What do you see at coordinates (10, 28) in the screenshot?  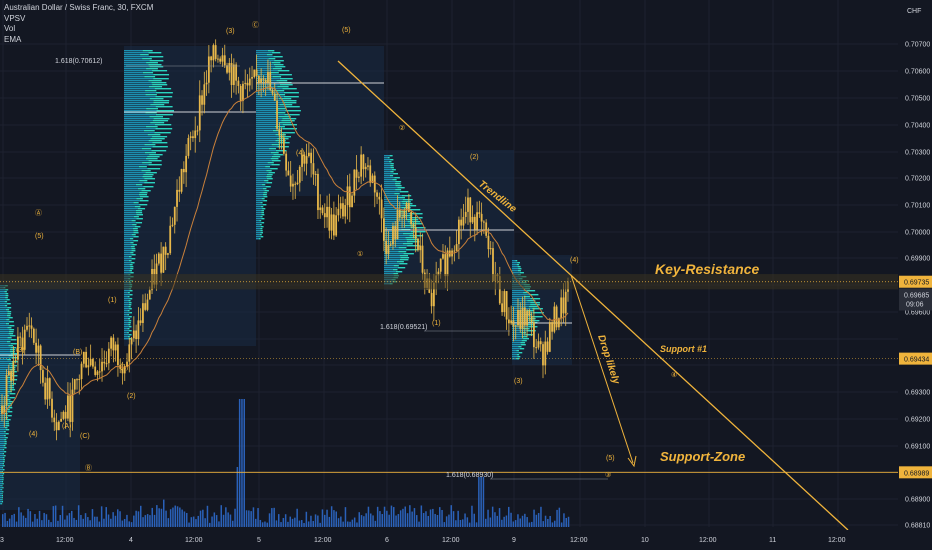 I see `indicator-vol: Vol` at bounding box center [10, 28].